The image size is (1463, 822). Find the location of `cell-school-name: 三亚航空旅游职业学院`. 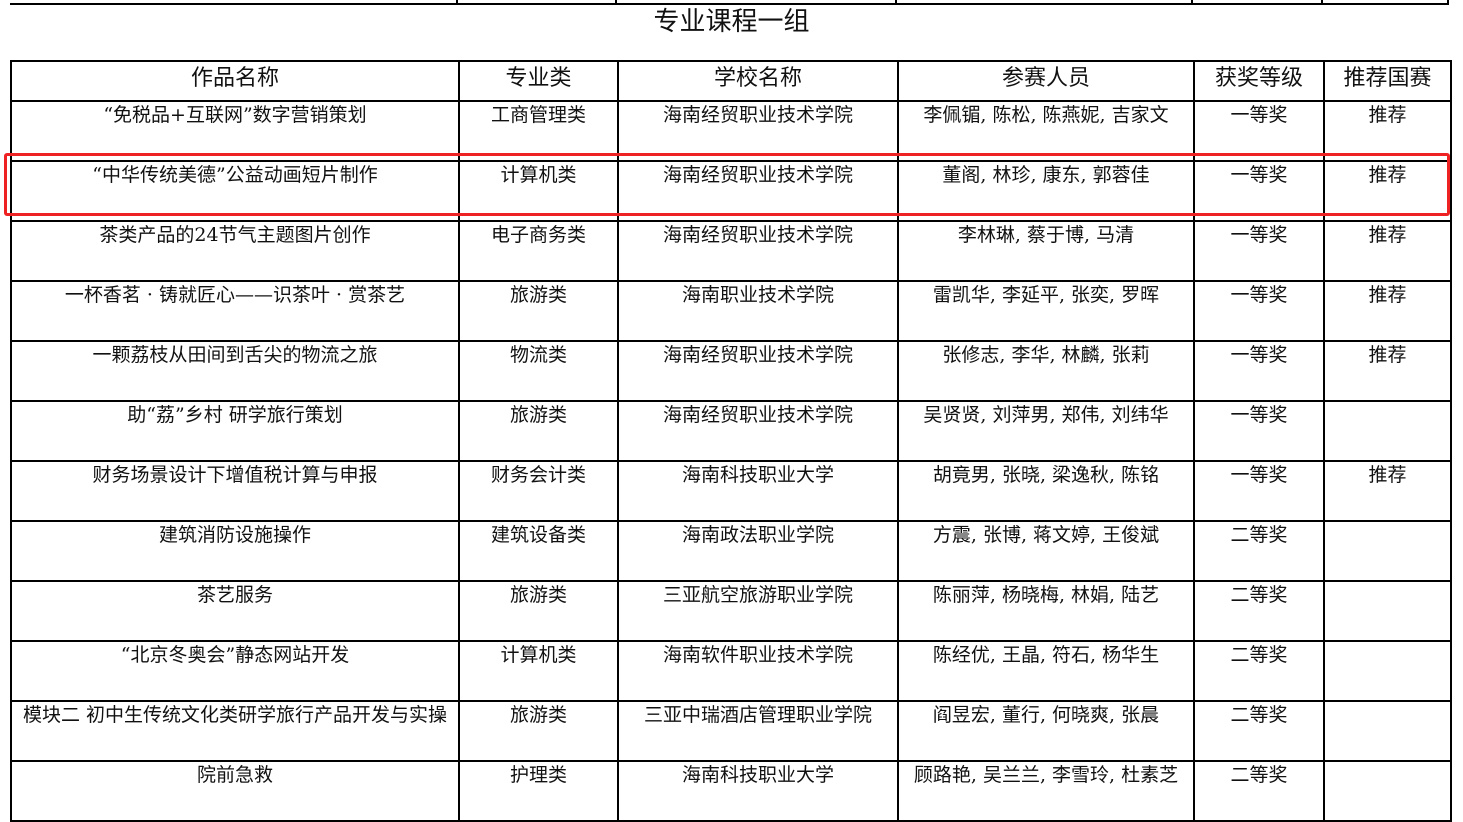

cell-school-name: 三亚航空旅游职业学院 is located at coordinates (758, 611).